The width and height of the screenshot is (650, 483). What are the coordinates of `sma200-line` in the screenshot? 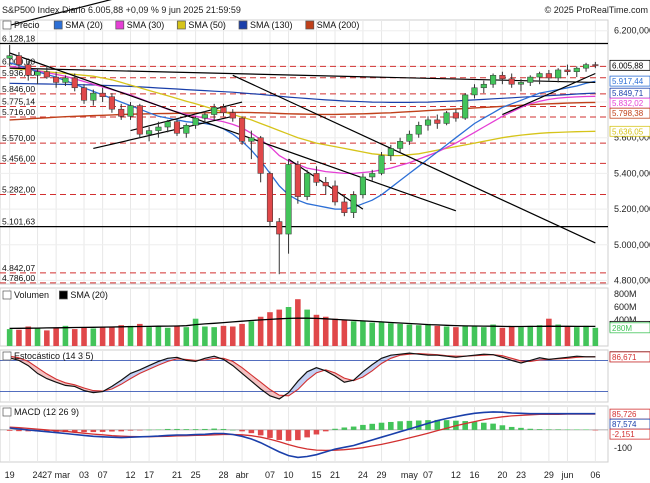 It's located at (302, 111).